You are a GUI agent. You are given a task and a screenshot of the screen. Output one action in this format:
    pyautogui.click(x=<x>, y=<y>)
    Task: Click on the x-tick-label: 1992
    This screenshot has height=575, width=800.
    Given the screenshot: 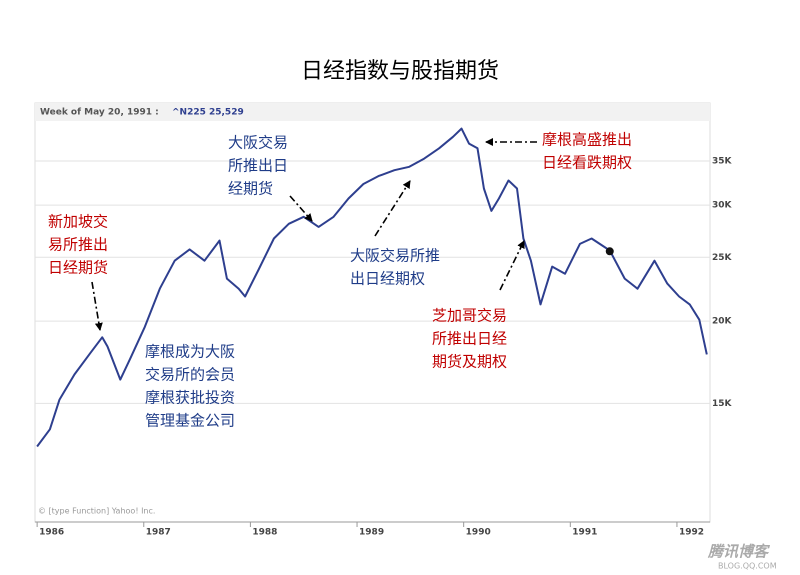 What is the action you would take?
    pyautogui.click(x=691, y=533)
    